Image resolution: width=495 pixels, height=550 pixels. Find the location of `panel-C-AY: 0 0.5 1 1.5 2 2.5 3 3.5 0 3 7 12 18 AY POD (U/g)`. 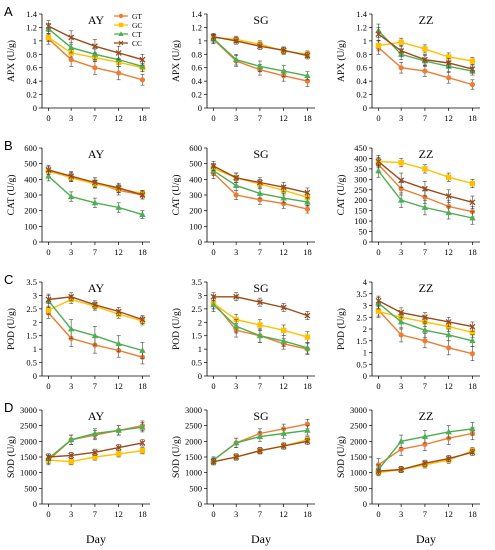

panel-C-AY: 0 0.5 1 1.5 2 2.5 3 3.5 0 3 7 12 18 AY POD (U/g) is located at coordinates (78, 334).